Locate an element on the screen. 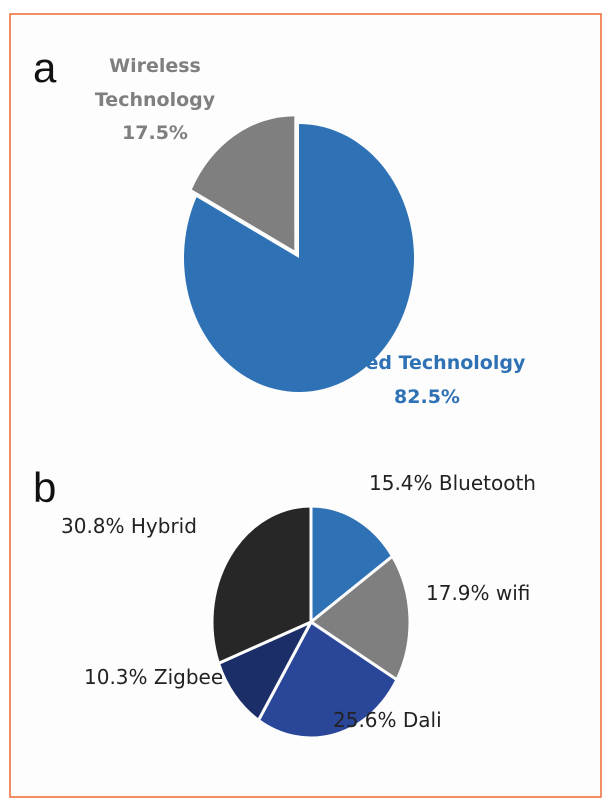  panel-label-a: a is located at coordinates (45, 67).